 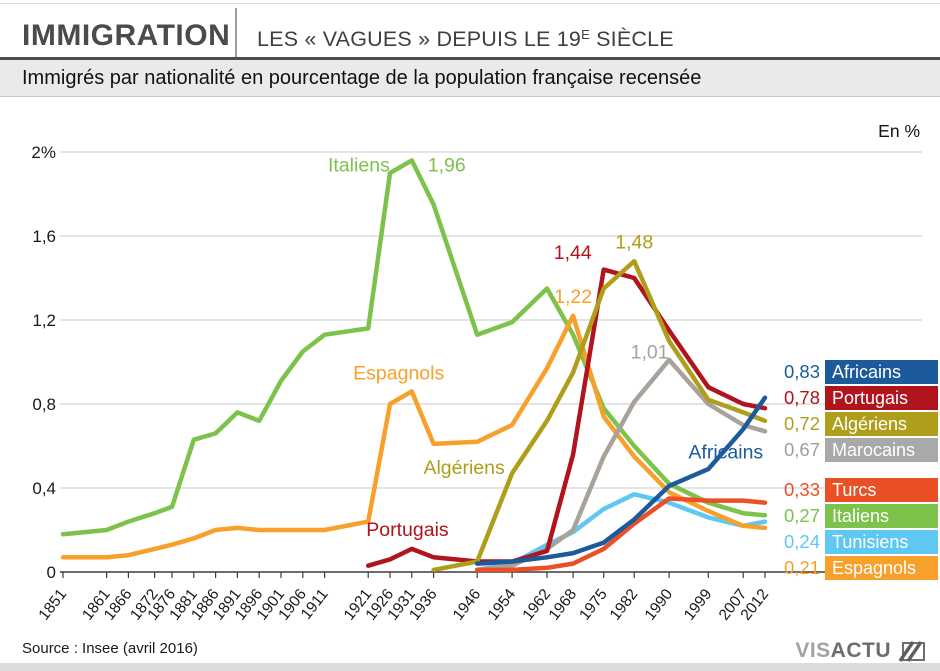 I want to click on legend-row-tunisiens: 0,24 Tunisiens, so click(x=855, y=542).